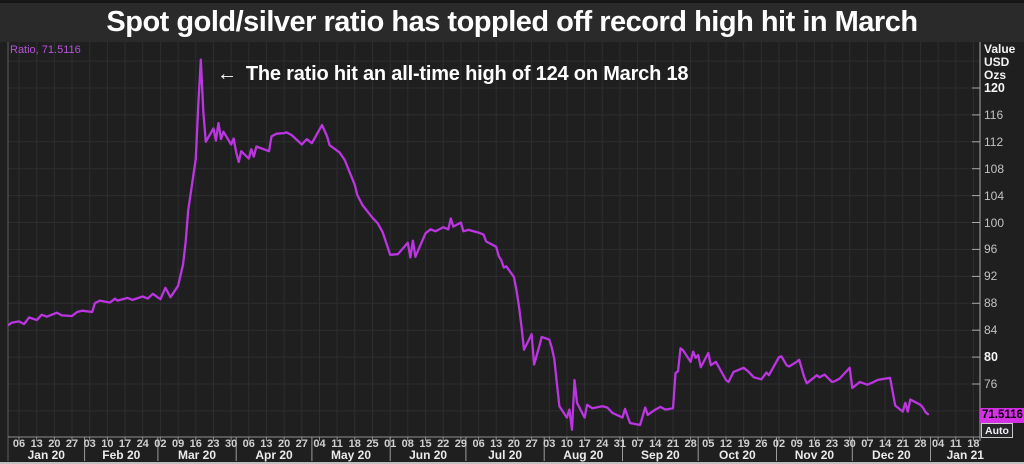  Describe the element at coordinates (994, 223) in the screenshot. I see `y-tick-label: 100` at that location.